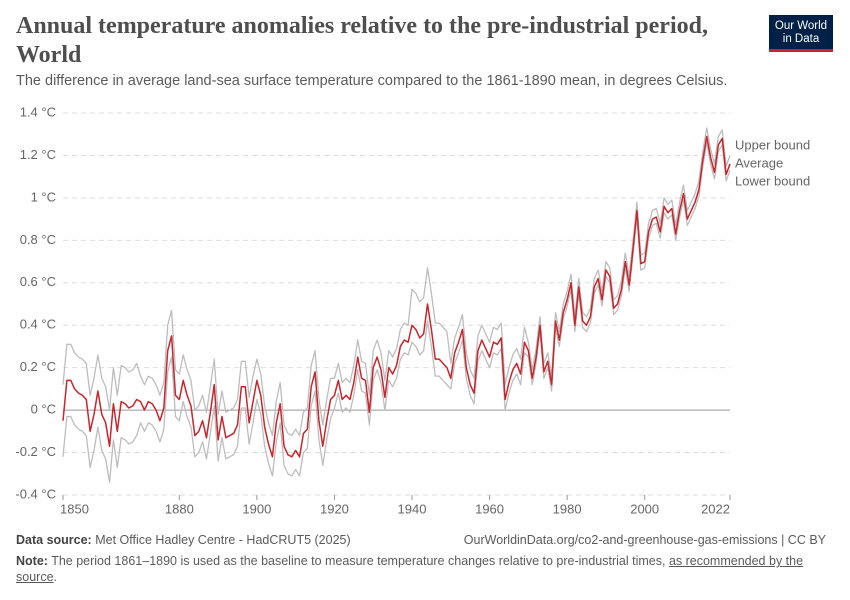  Describe the element at coordinates (256, 508) in the screenshot. I see `x-tick-label: 1900` at that location.